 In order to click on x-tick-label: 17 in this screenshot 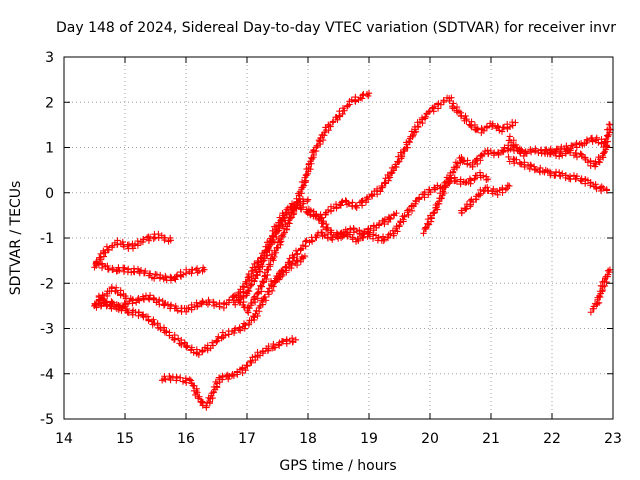, I will do `click(247, 439)`.